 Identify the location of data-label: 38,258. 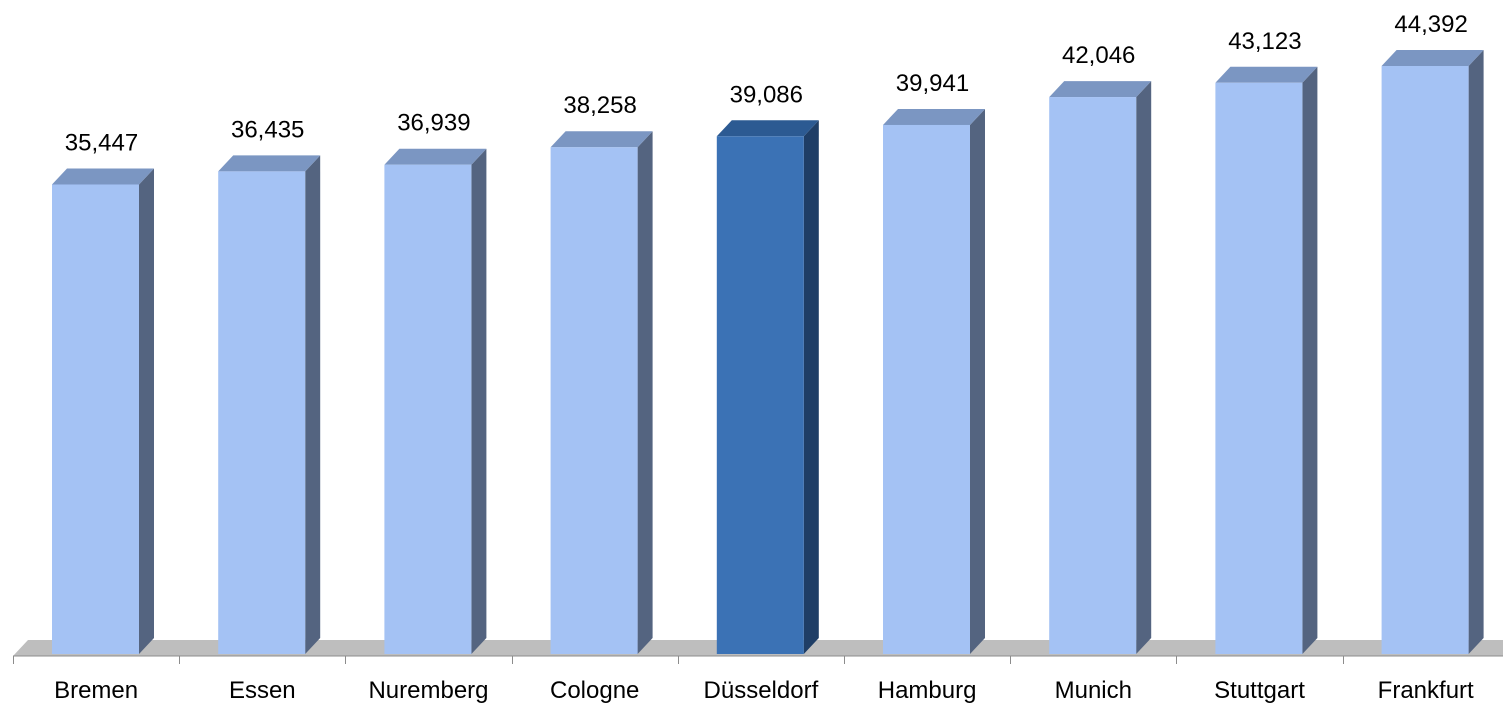
(599, 105).